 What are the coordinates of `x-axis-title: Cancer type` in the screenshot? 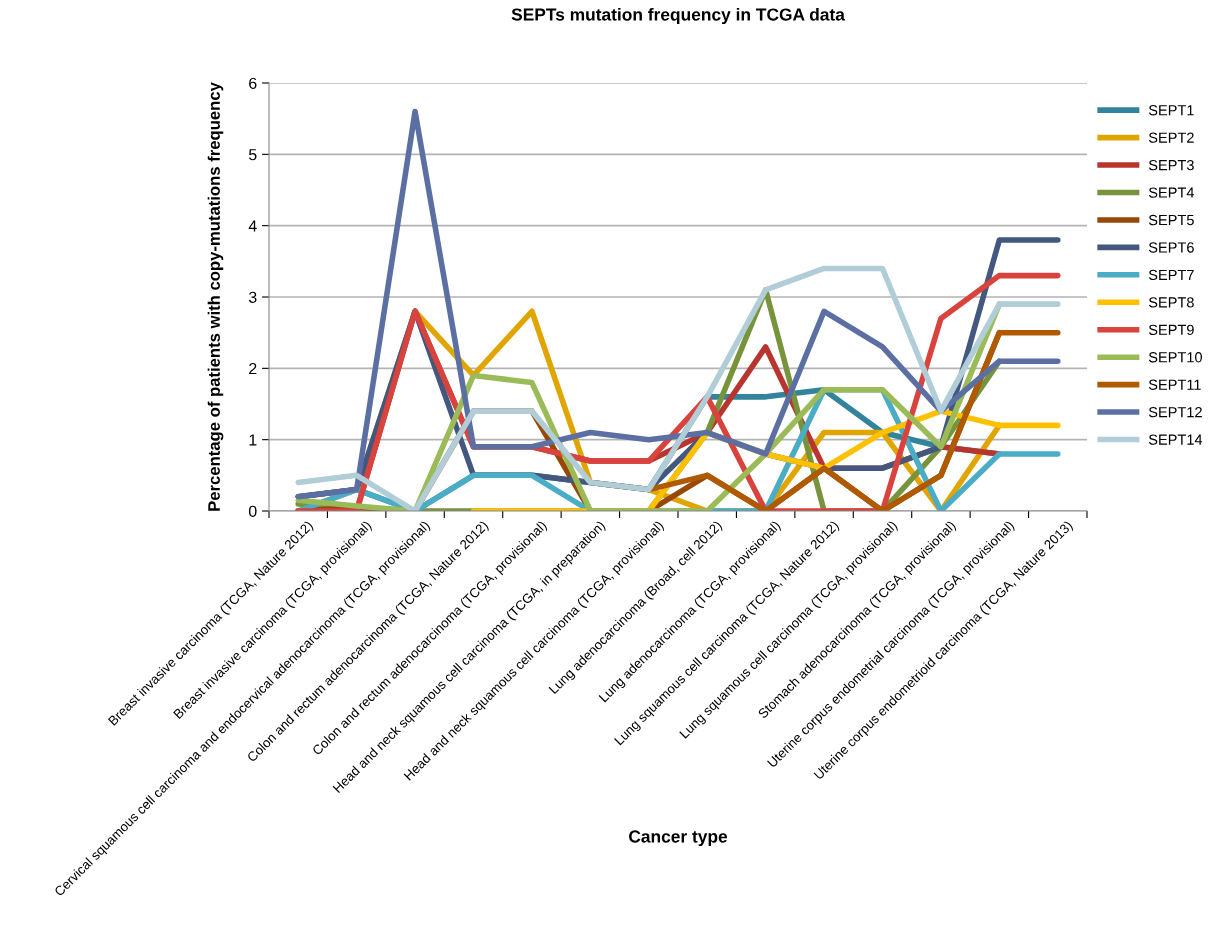 It's located at (678, 838).